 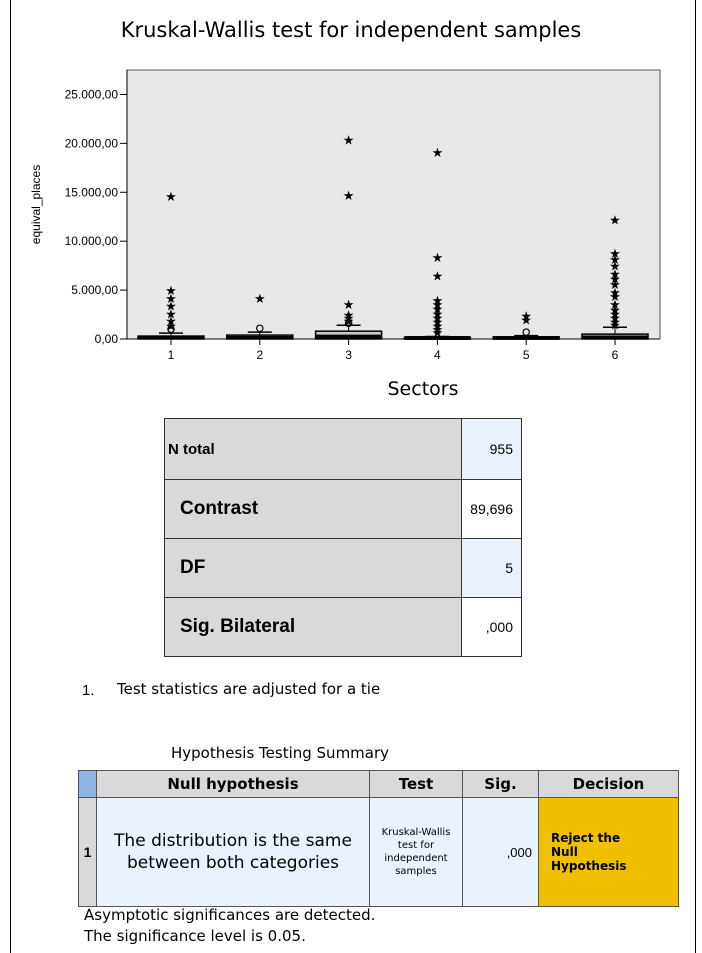 What do you see at coordinates (10, 476) in the screenshot?
I see `page-left-border` at bounding box center [10, 476].